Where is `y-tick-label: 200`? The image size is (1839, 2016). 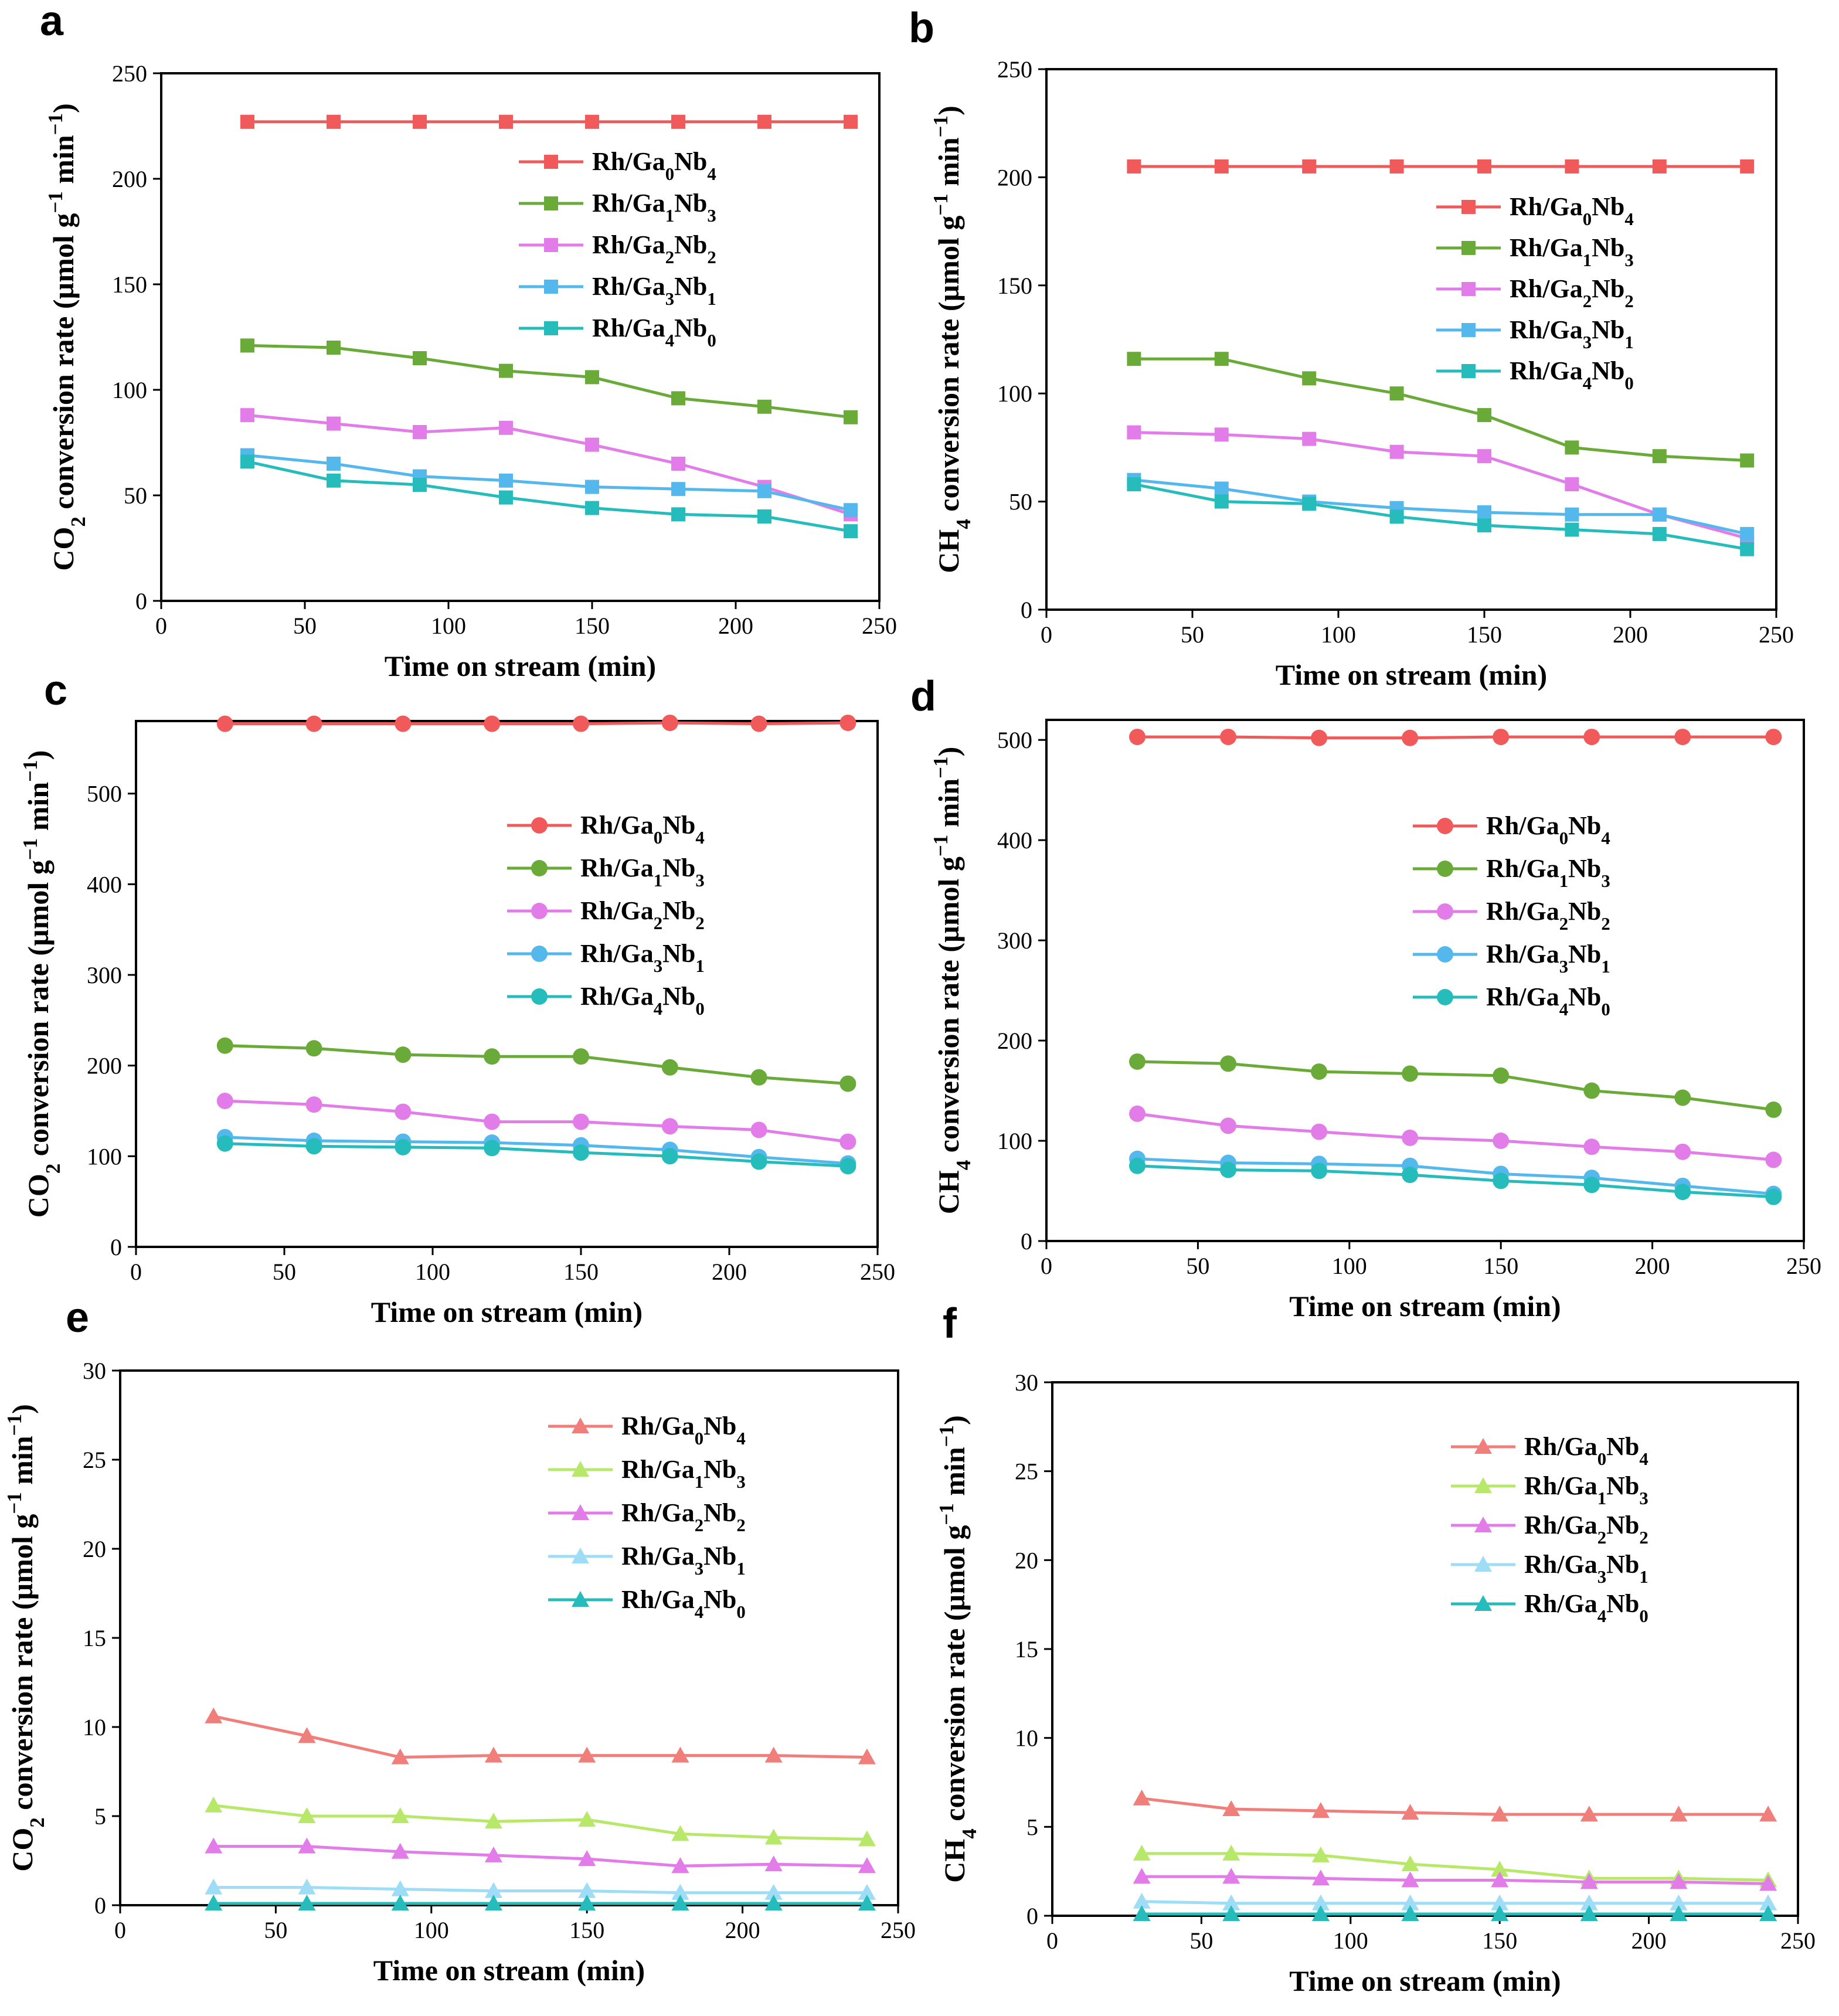
y-tick-label: 200 is located at coordinates (105, 1066).